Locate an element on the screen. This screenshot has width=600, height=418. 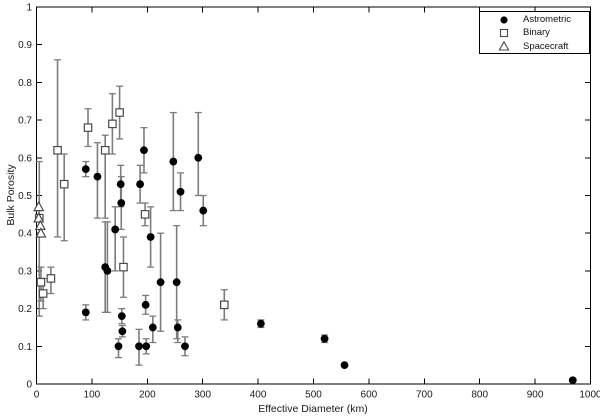
series-spacecraft is located at coordinates (40, 219).